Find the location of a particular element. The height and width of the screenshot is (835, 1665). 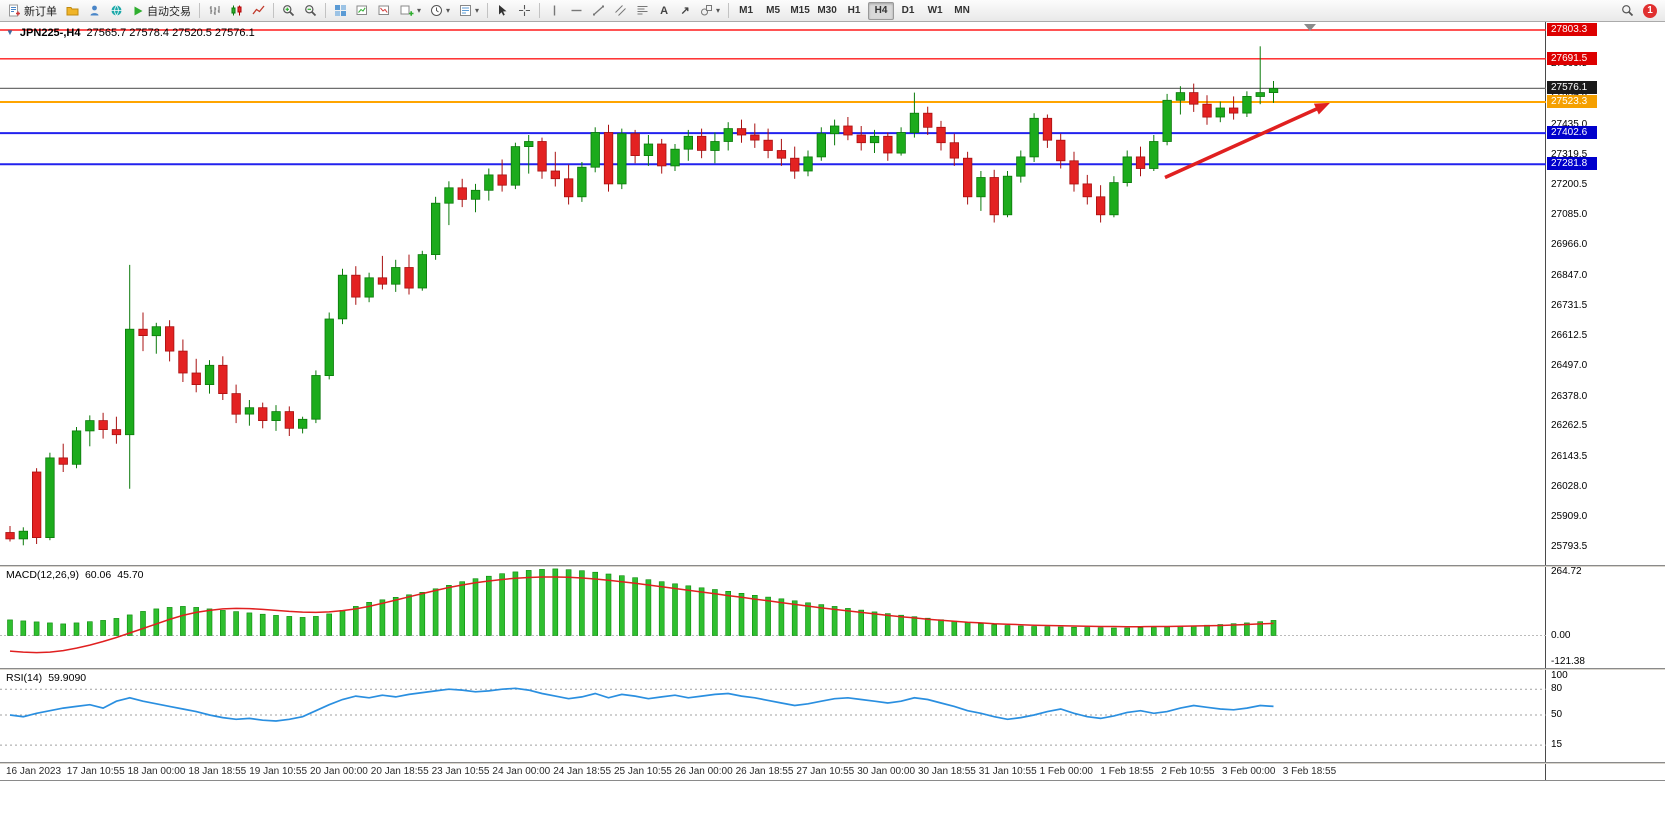

chart-down-icon is located at coordinates (384, 10).